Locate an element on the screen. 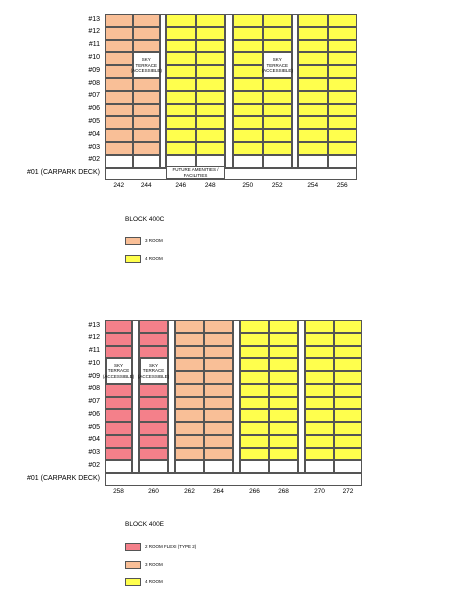  block-title: BLOCK 400E is located at coordinates (145, 524).